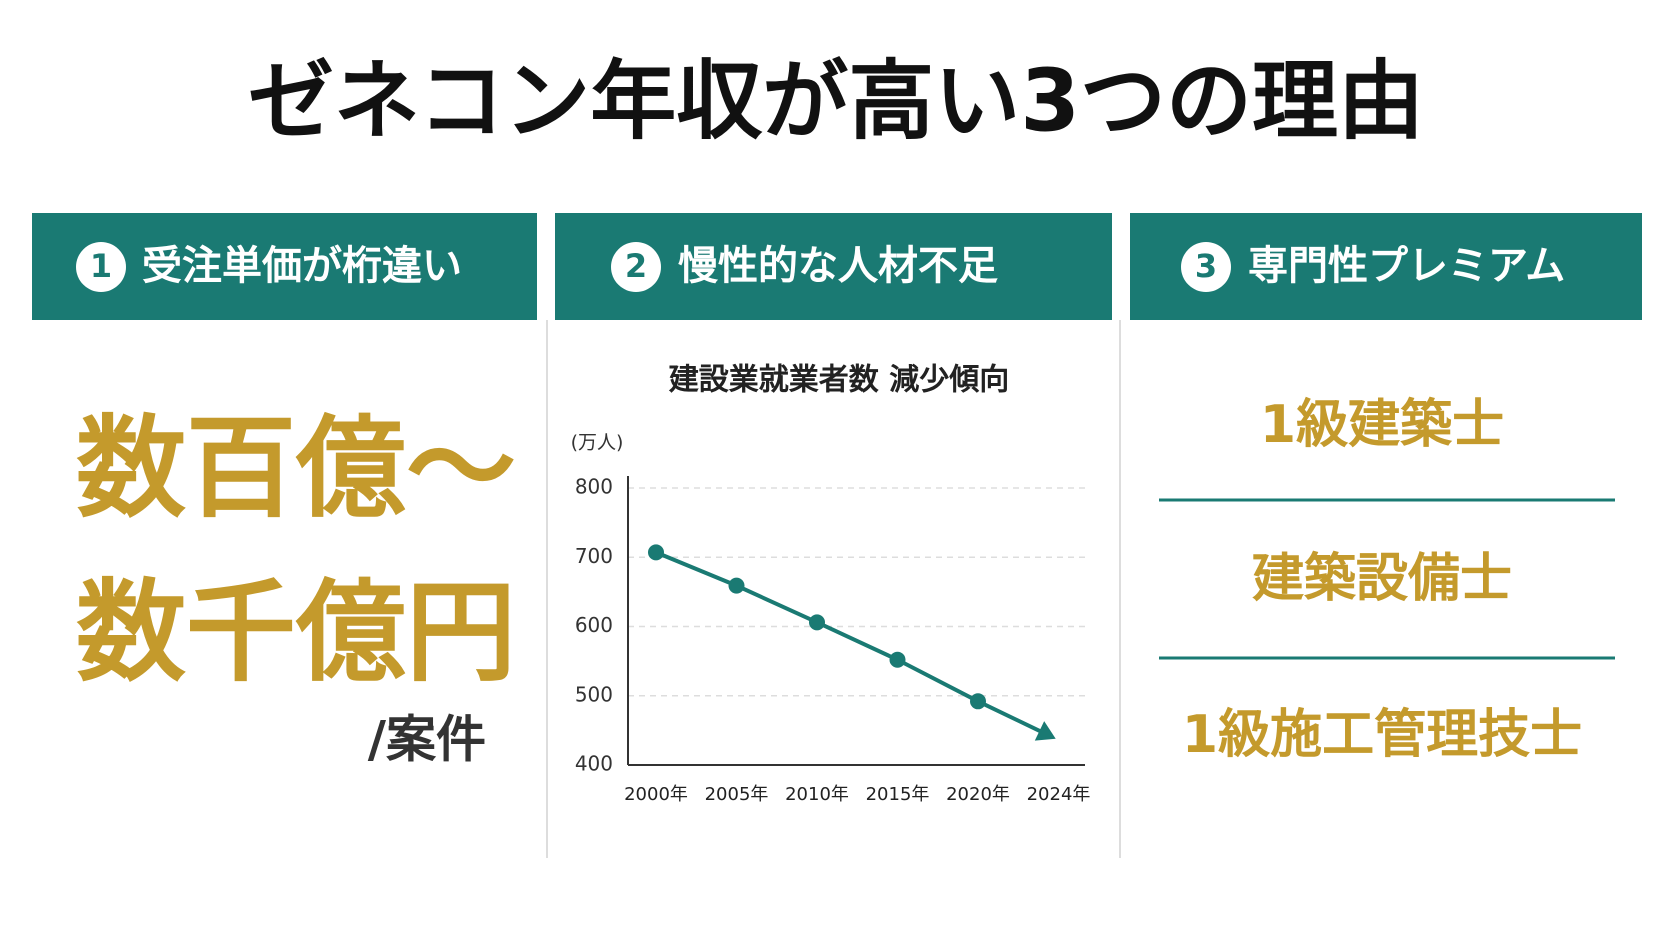  I want to click on y-tick-label: 500, so click(594, 694).